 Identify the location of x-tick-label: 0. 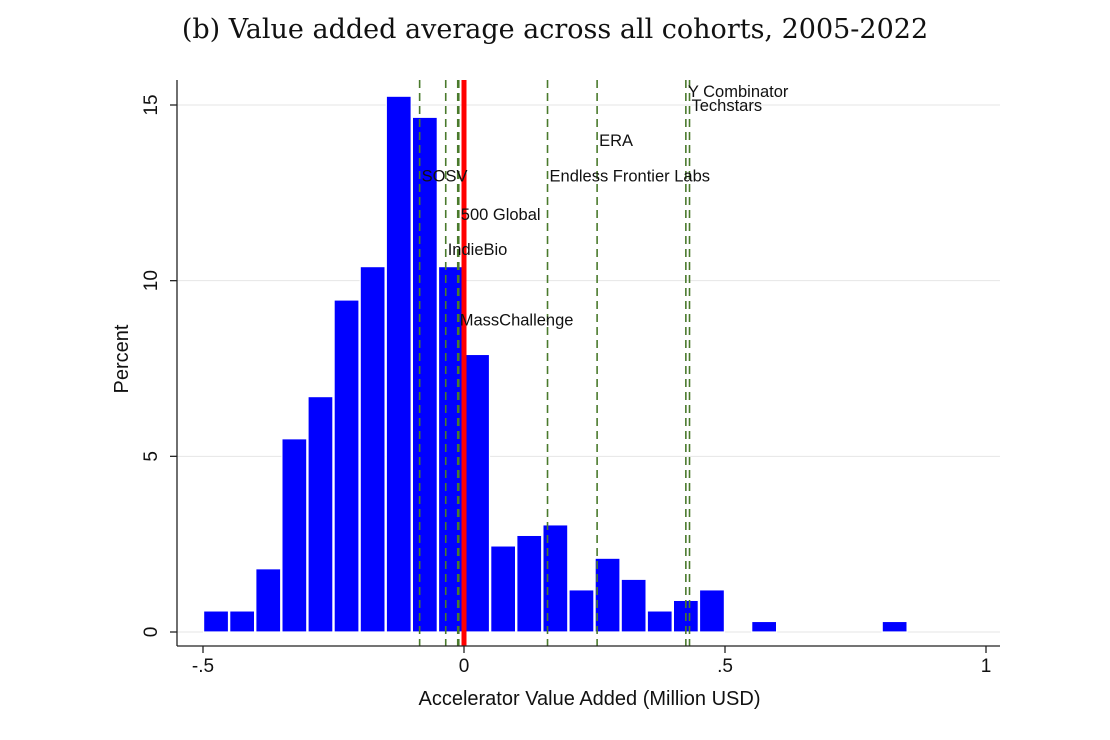
(464, 666).